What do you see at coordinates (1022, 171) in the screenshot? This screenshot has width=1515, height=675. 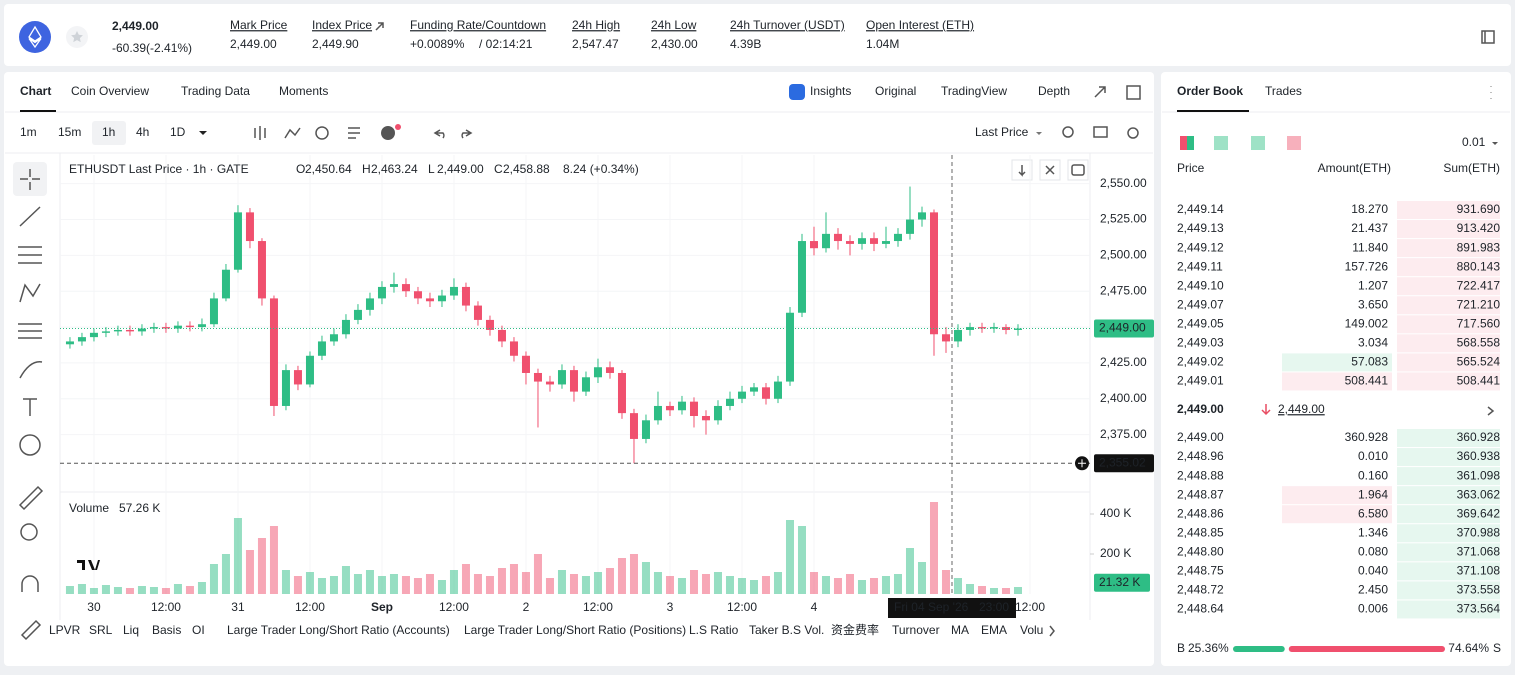 I see `scroll-end` at bounding box center [1022, 171].